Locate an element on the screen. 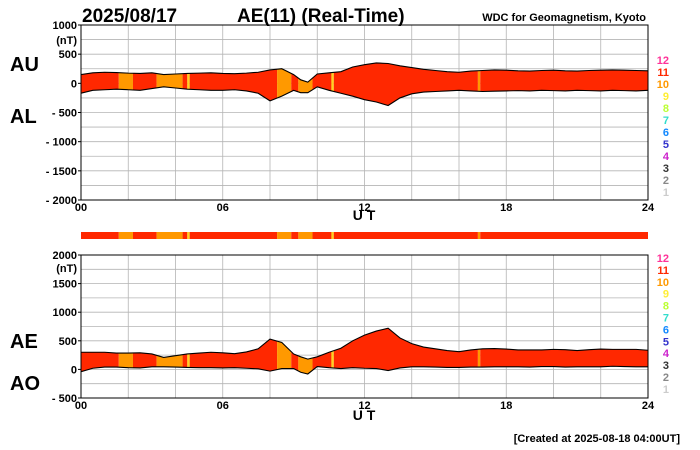 The height and width of the screenshot is (450, 700). date-title: 2025/08/17 is located at coordinates (129, 16).